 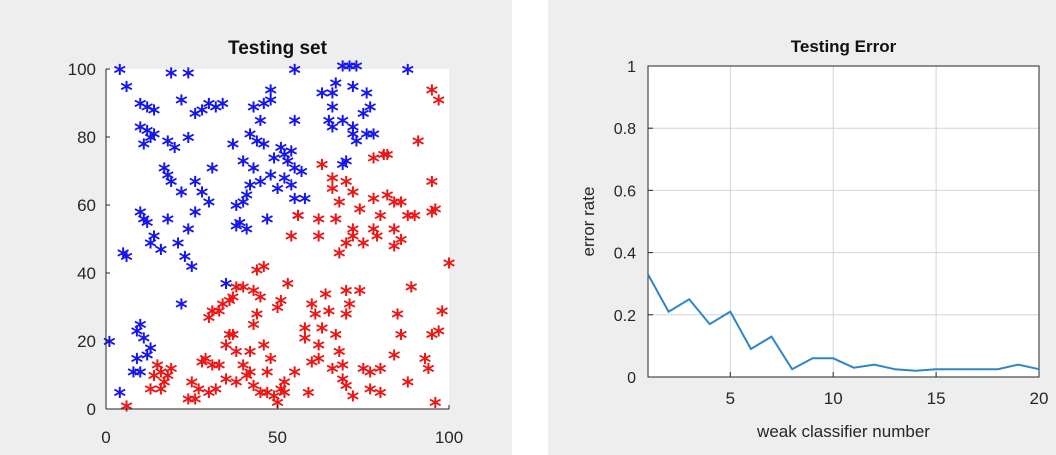 What do you see at coordinates (278, 48) in the screenshot?
I see `chart-title: Testing set` at bounding box center [278, 48].